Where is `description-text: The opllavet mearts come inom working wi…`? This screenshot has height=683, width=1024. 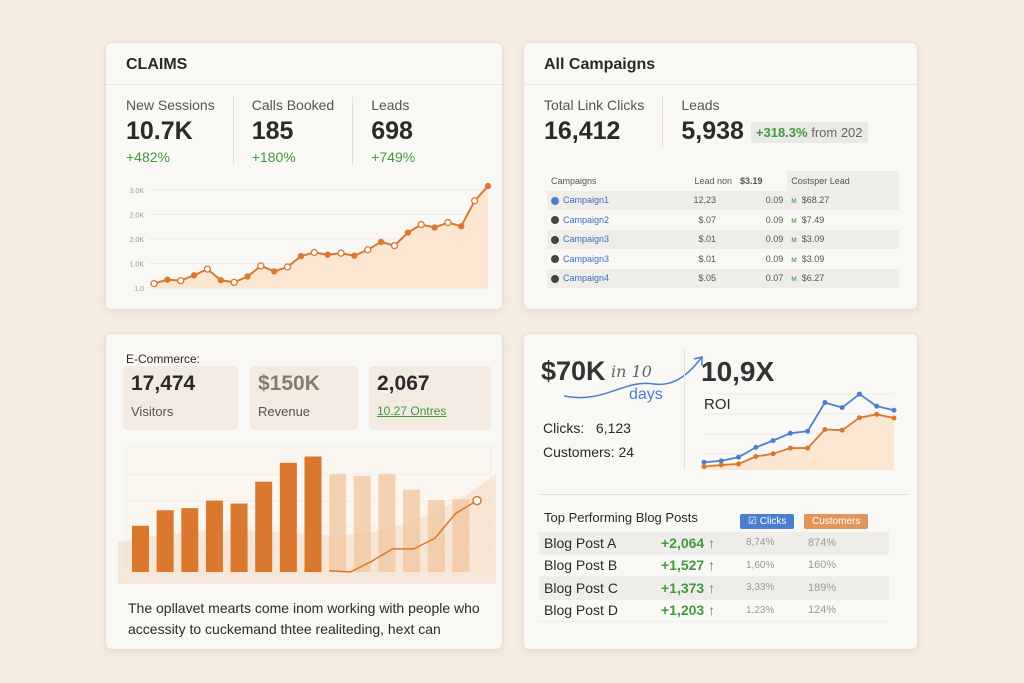
description-text: The opllavet mearts come inom working wi… is located at coordinates (304, 618).